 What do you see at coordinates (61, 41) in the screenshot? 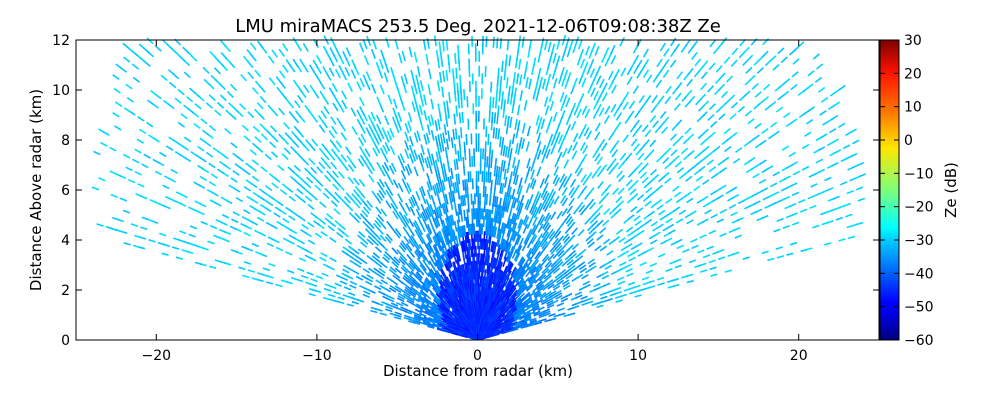
I see `y-tick-label: 12` at bounding box center [61, 41].